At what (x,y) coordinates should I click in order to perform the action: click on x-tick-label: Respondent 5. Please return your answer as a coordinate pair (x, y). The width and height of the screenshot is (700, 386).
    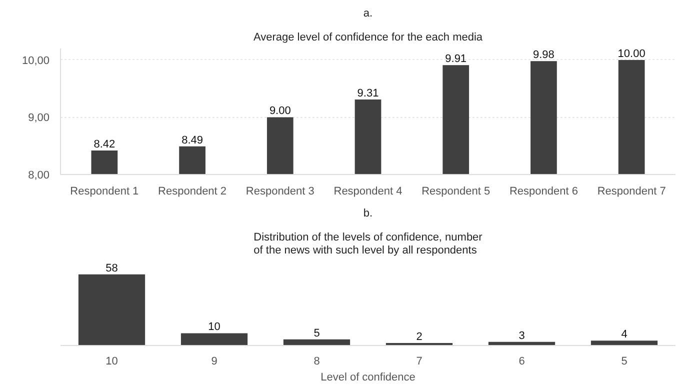
    Looking at the image, I should click on (456, 192).